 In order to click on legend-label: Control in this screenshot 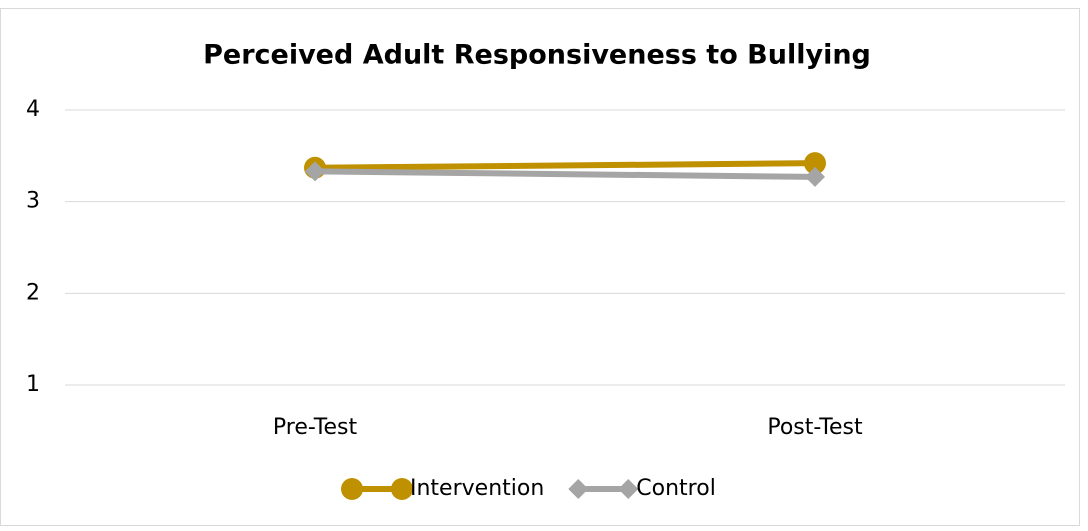, I will do `click(676, 488)`.